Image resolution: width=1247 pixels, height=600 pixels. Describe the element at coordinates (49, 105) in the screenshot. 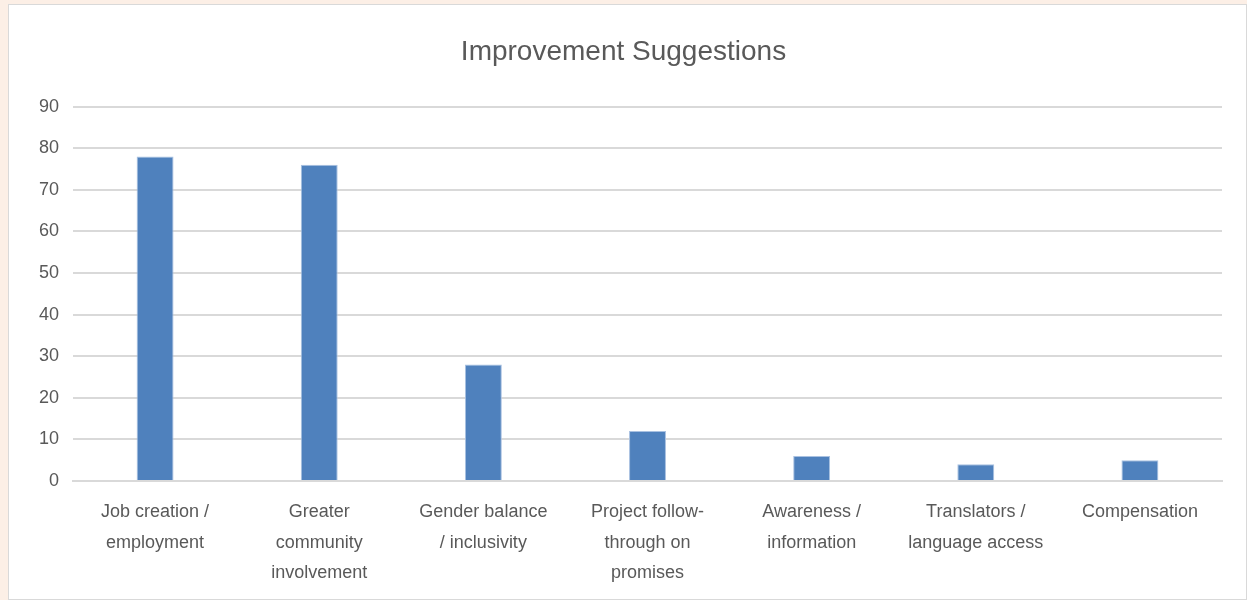

I see `y-tick-label: 90` at that location.